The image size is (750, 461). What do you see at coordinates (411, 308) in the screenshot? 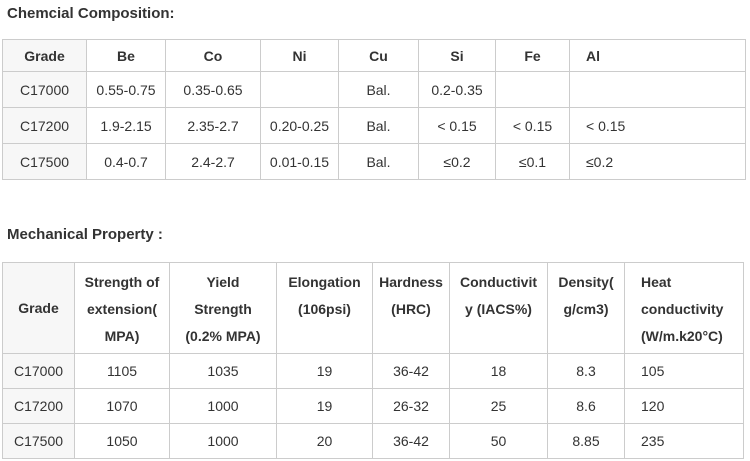
I see `header-cell-hardness: Hardness (HRC)` at bounding box center [411, 308].